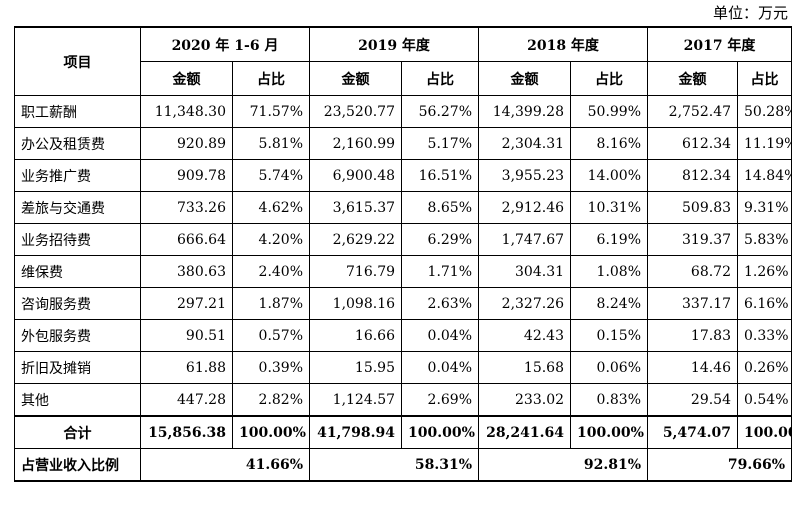  I want to click on amount-cell: 29.54, so click(693, 400).